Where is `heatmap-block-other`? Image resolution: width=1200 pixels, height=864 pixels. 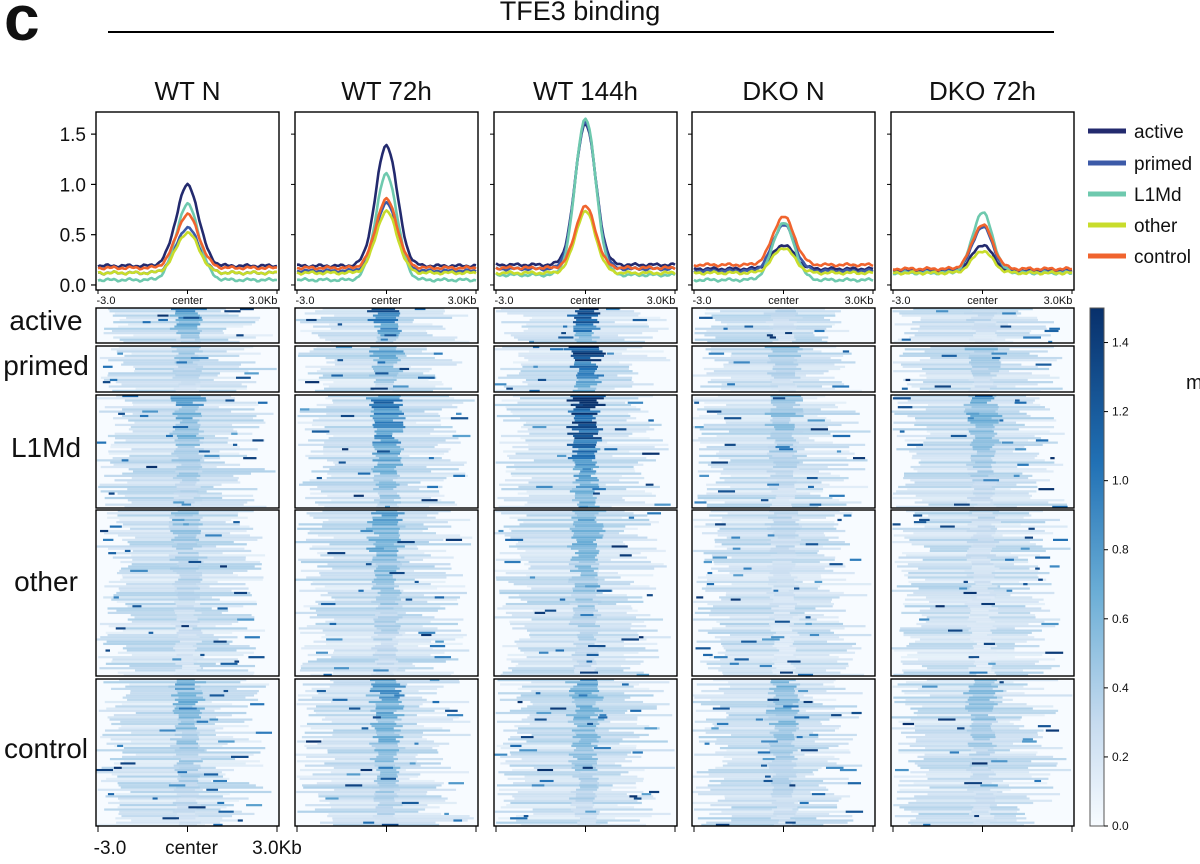
heatmap-block-other is located at coordinates (585, 593).